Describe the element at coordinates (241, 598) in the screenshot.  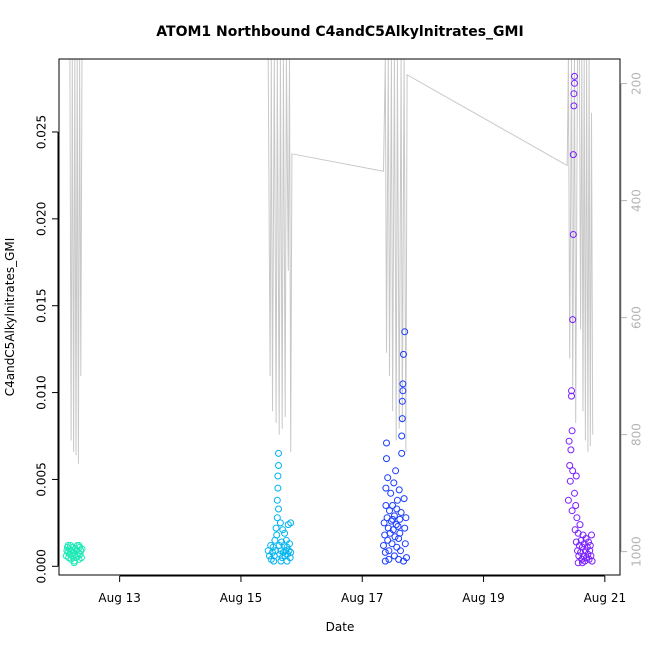
I see `x-tick-label: Aug 15` at that location.